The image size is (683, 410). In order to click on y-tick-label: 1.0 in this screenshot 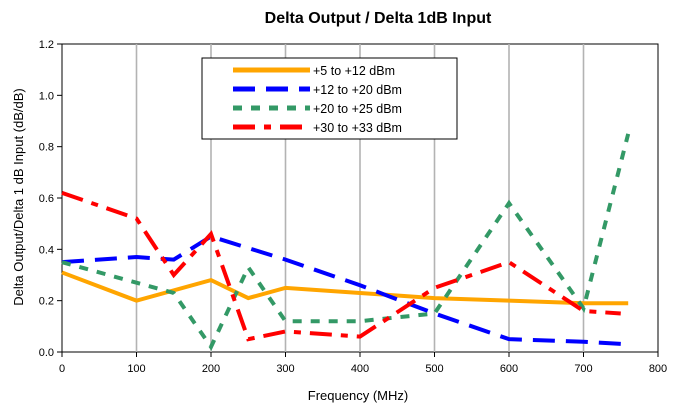, I will do `click(46, 96)`.